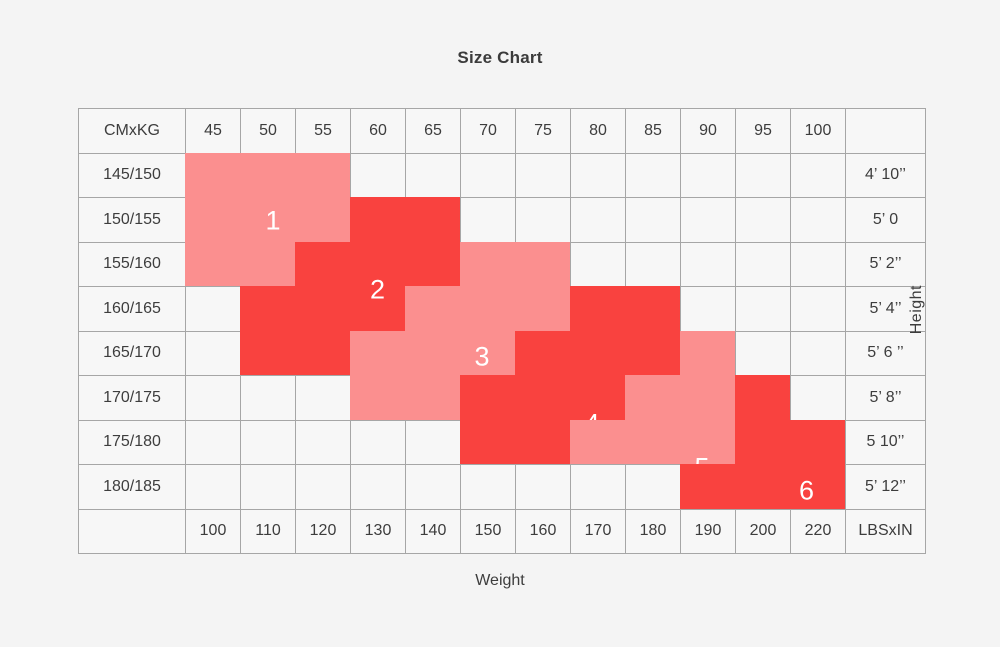 This screenshot has width=1000, height=647. I want to click on cell-r7-c6, so click(543, 487).